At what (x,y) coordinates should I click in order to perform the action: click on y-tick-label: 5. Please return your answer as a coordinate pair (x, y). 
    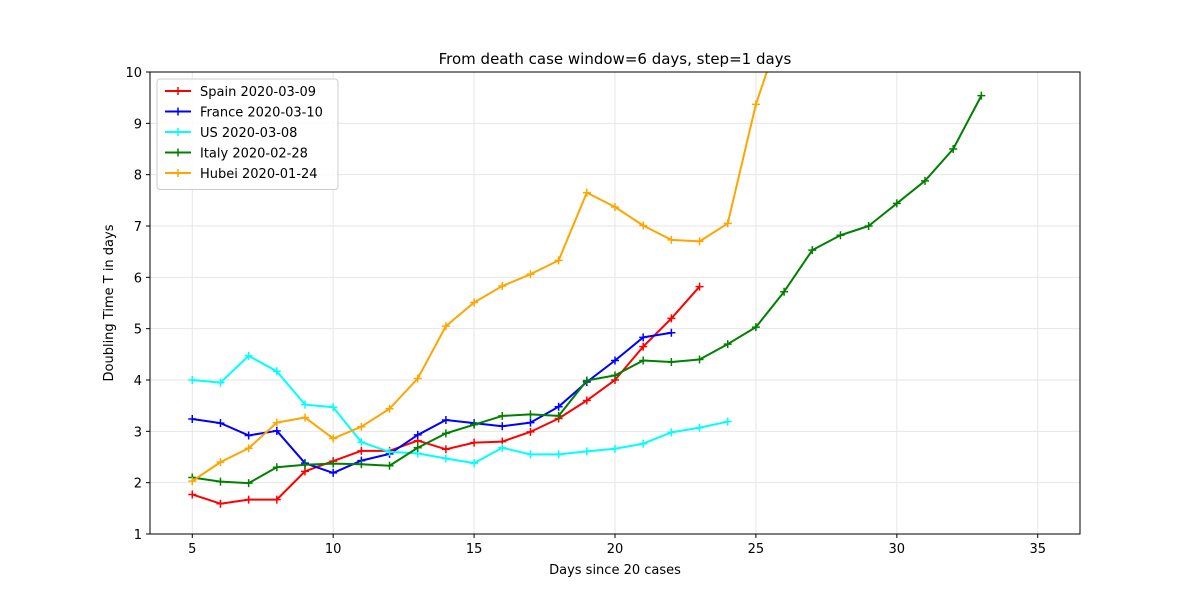
    Looking at the image, I should click on (138, 330).